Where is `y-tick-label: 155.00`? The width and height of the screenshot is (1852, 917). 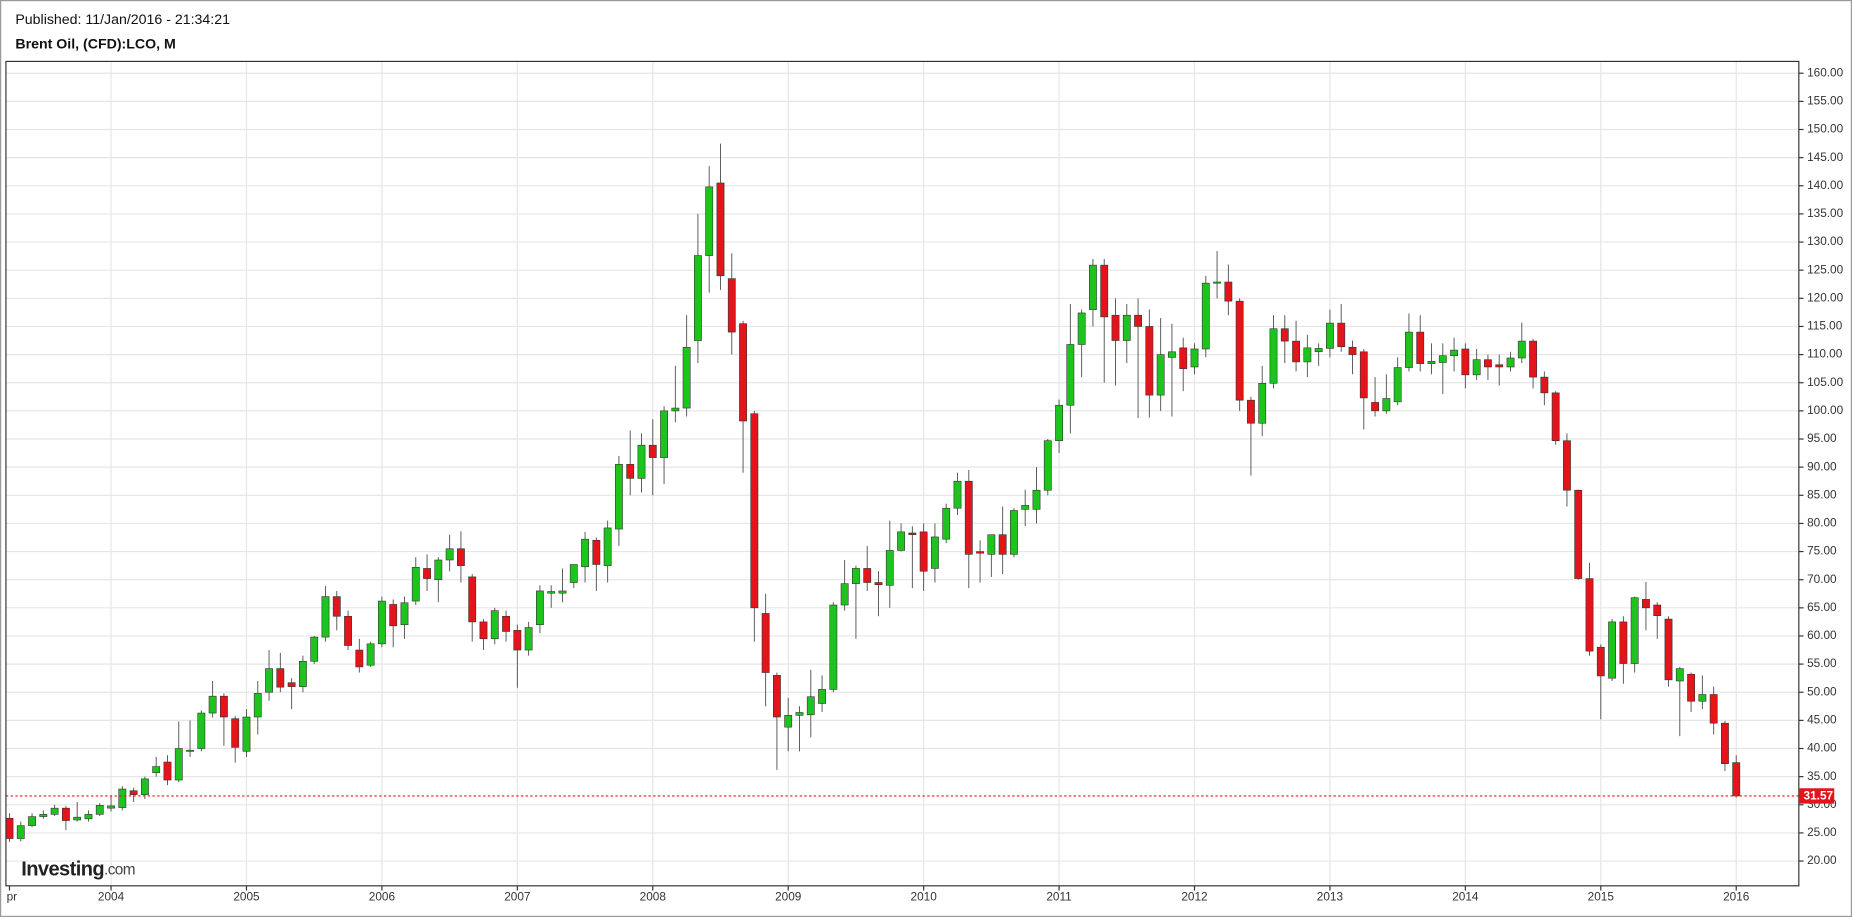
y-tick-label: 155.00 is located at coordinates (1825, 100).